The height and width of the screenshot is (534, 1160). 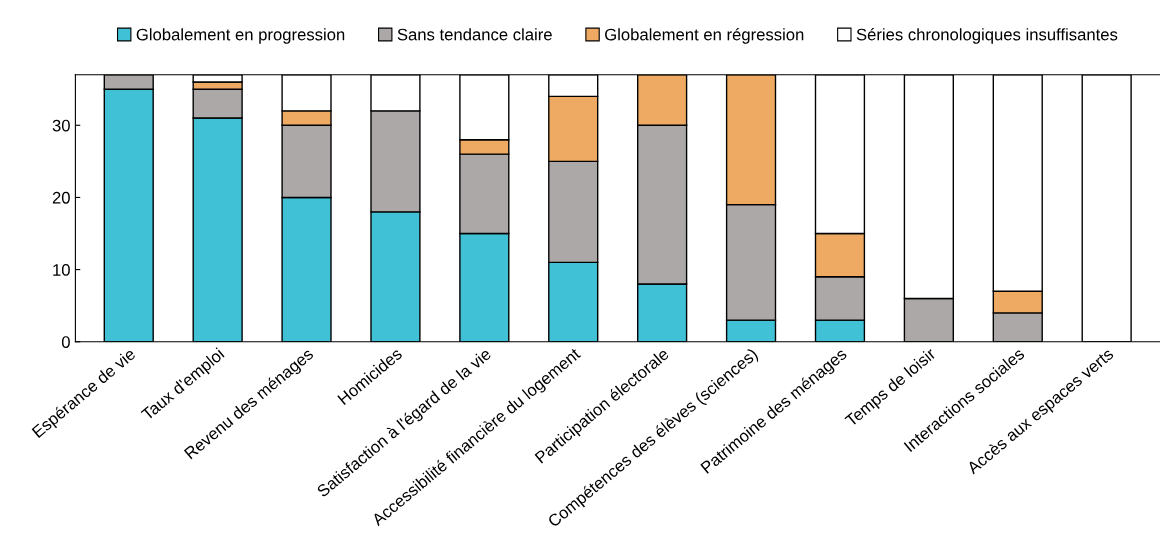 I want to click on y-tick-label: 0, so click(x=65, y=342).